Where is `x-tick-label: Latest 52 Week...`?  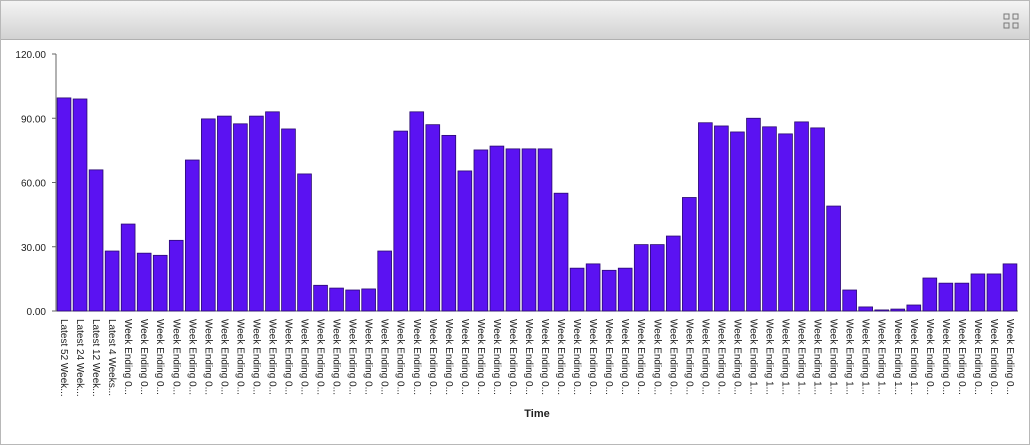
x-tick-label: Latest 52 Week... is located at coordinates (63, 358).